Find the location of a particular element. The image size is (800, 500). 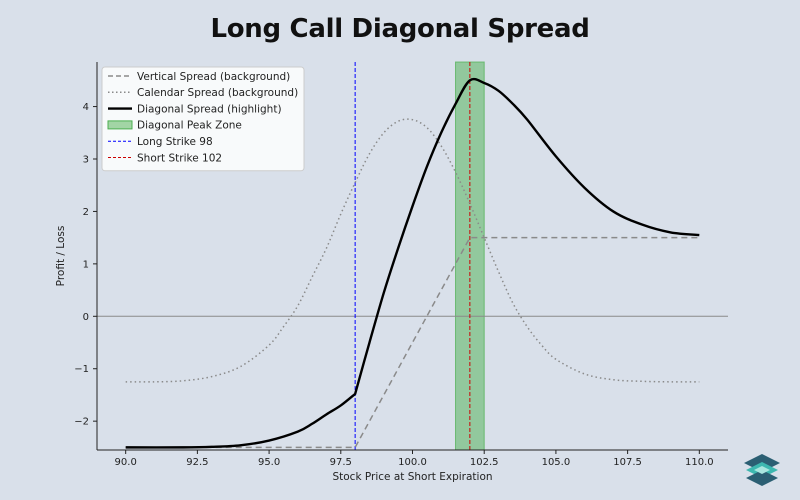

brand-logo is located at coordinates (762, 470).